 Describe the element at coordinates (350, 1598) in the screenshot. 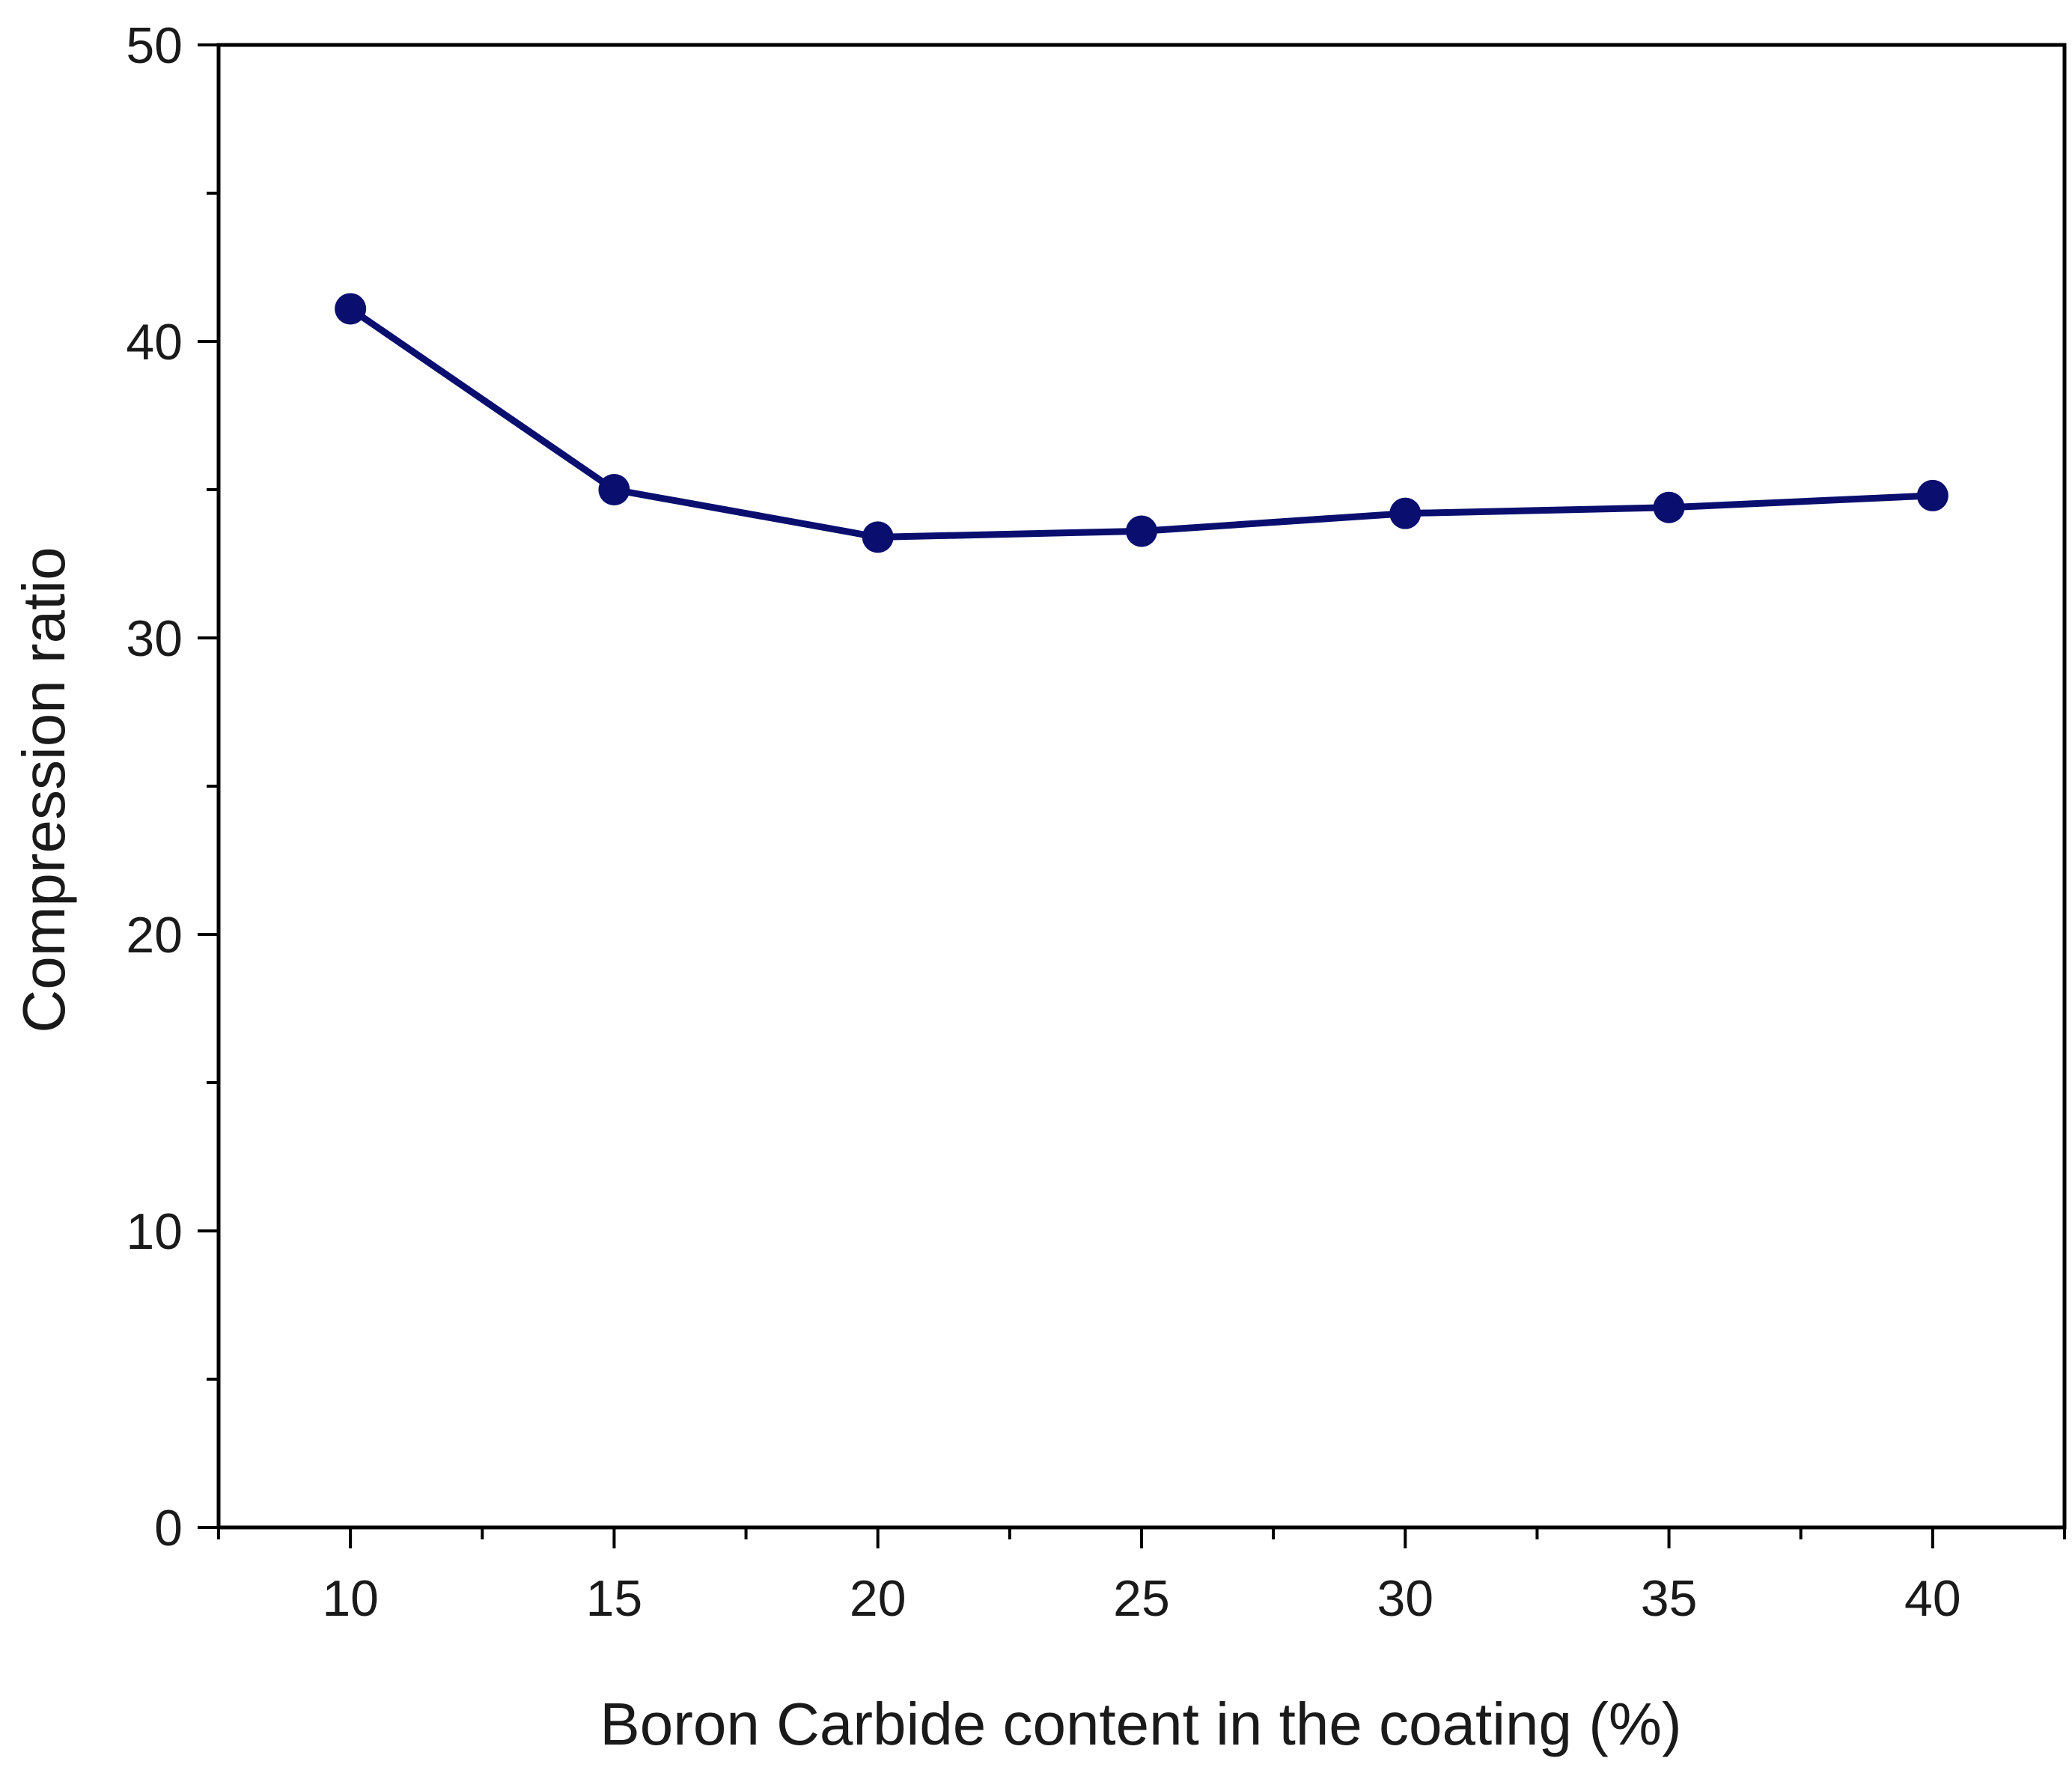

I see `x-tick-label: 10` at that location.